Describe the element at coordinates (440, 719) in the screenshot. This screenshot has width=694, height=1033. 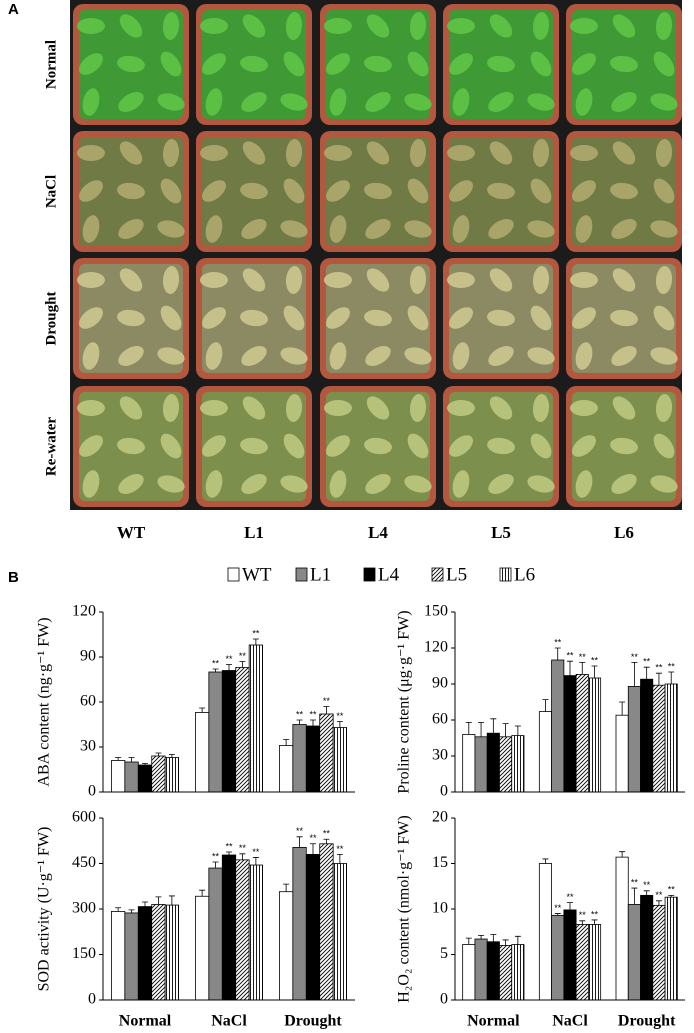
I see `y-tick-label: 60` at that location.